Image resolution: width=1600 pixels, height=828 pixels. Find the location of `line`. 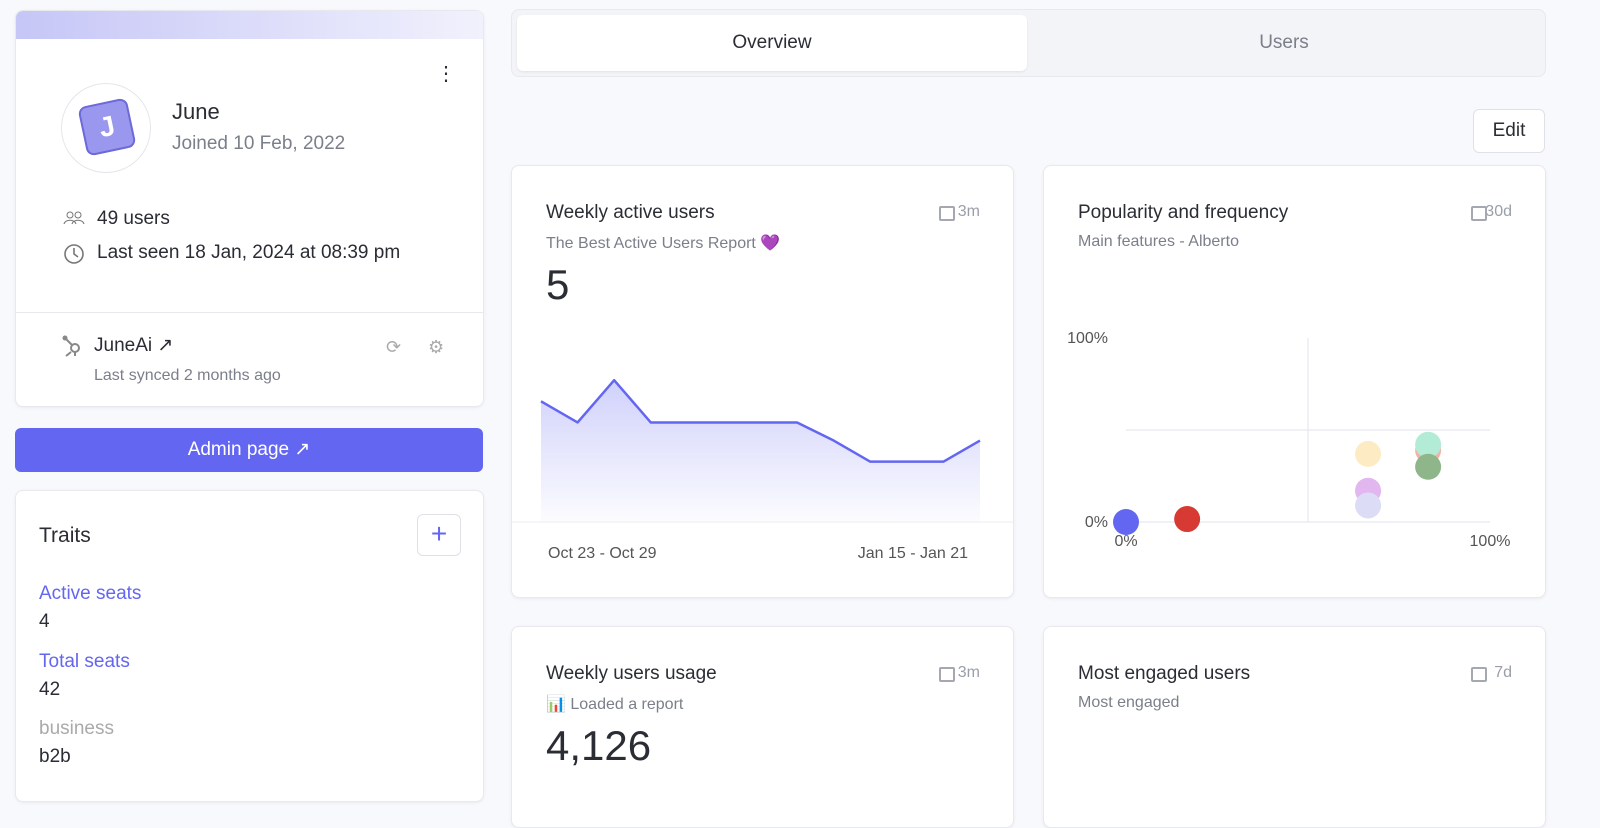

line is located at coordinates (760, 420).